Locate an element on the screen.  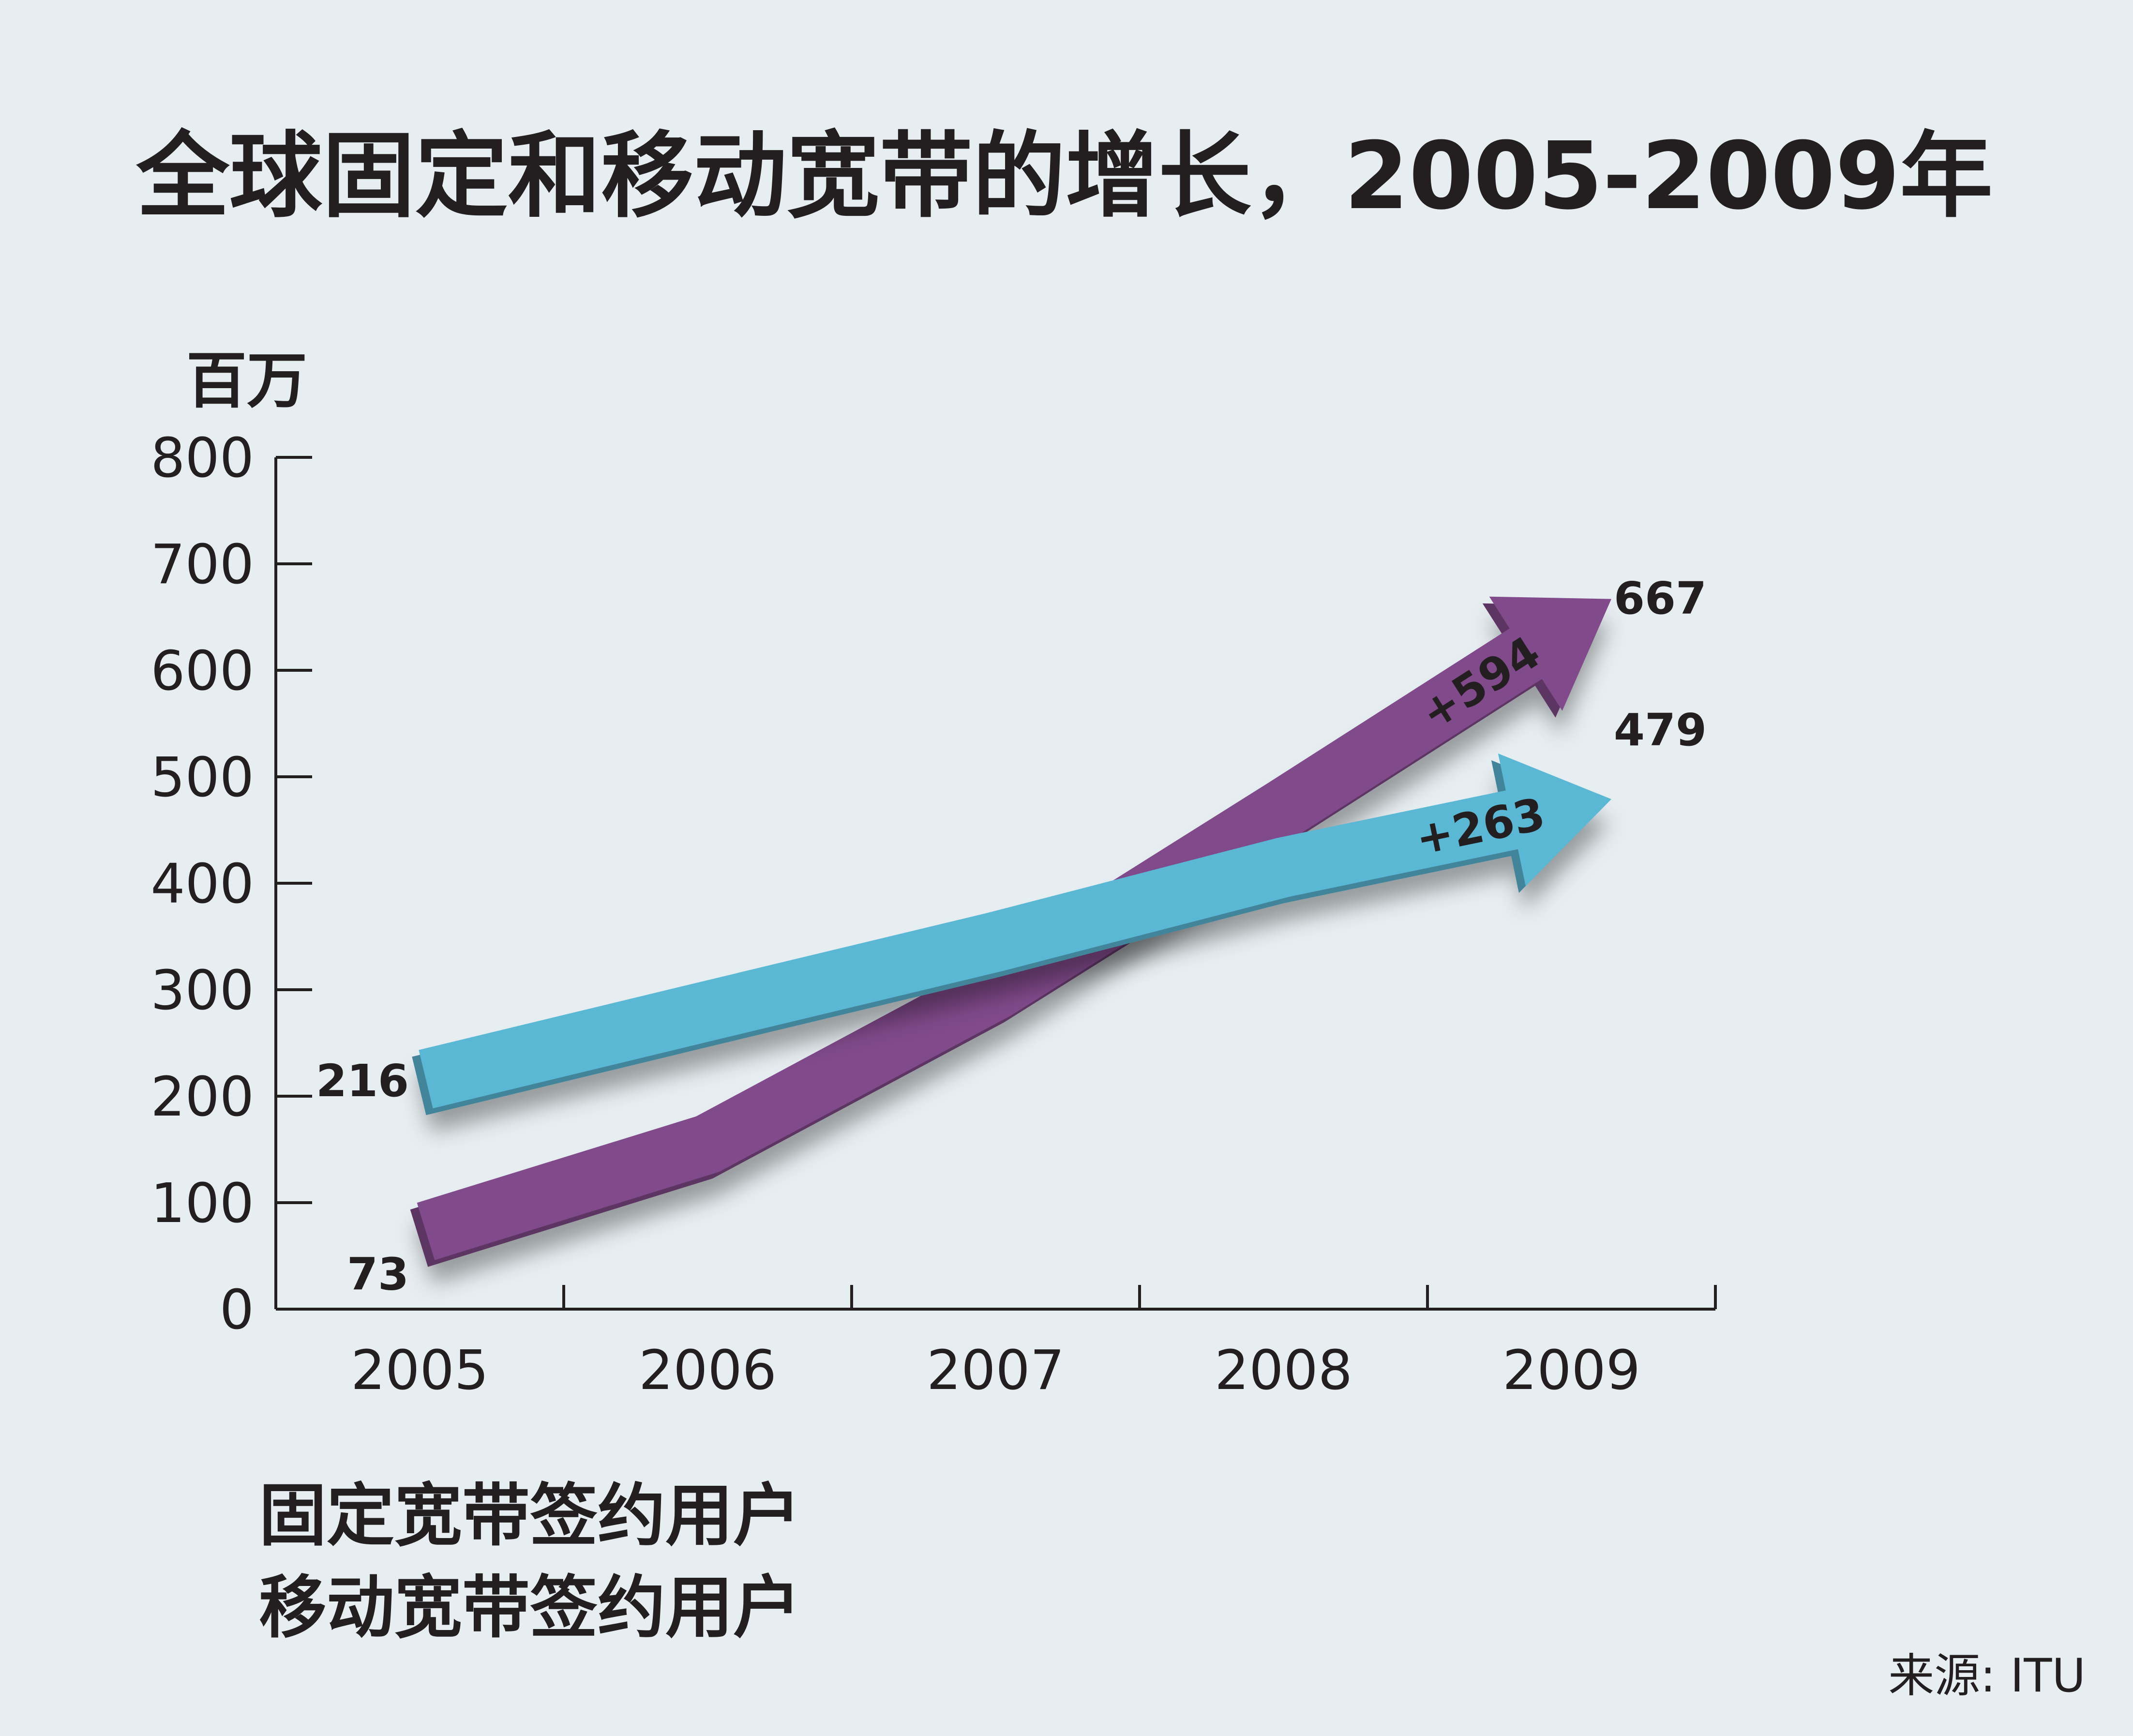
x-tick-label: 2008 is located at coordinates (1283, 1370).